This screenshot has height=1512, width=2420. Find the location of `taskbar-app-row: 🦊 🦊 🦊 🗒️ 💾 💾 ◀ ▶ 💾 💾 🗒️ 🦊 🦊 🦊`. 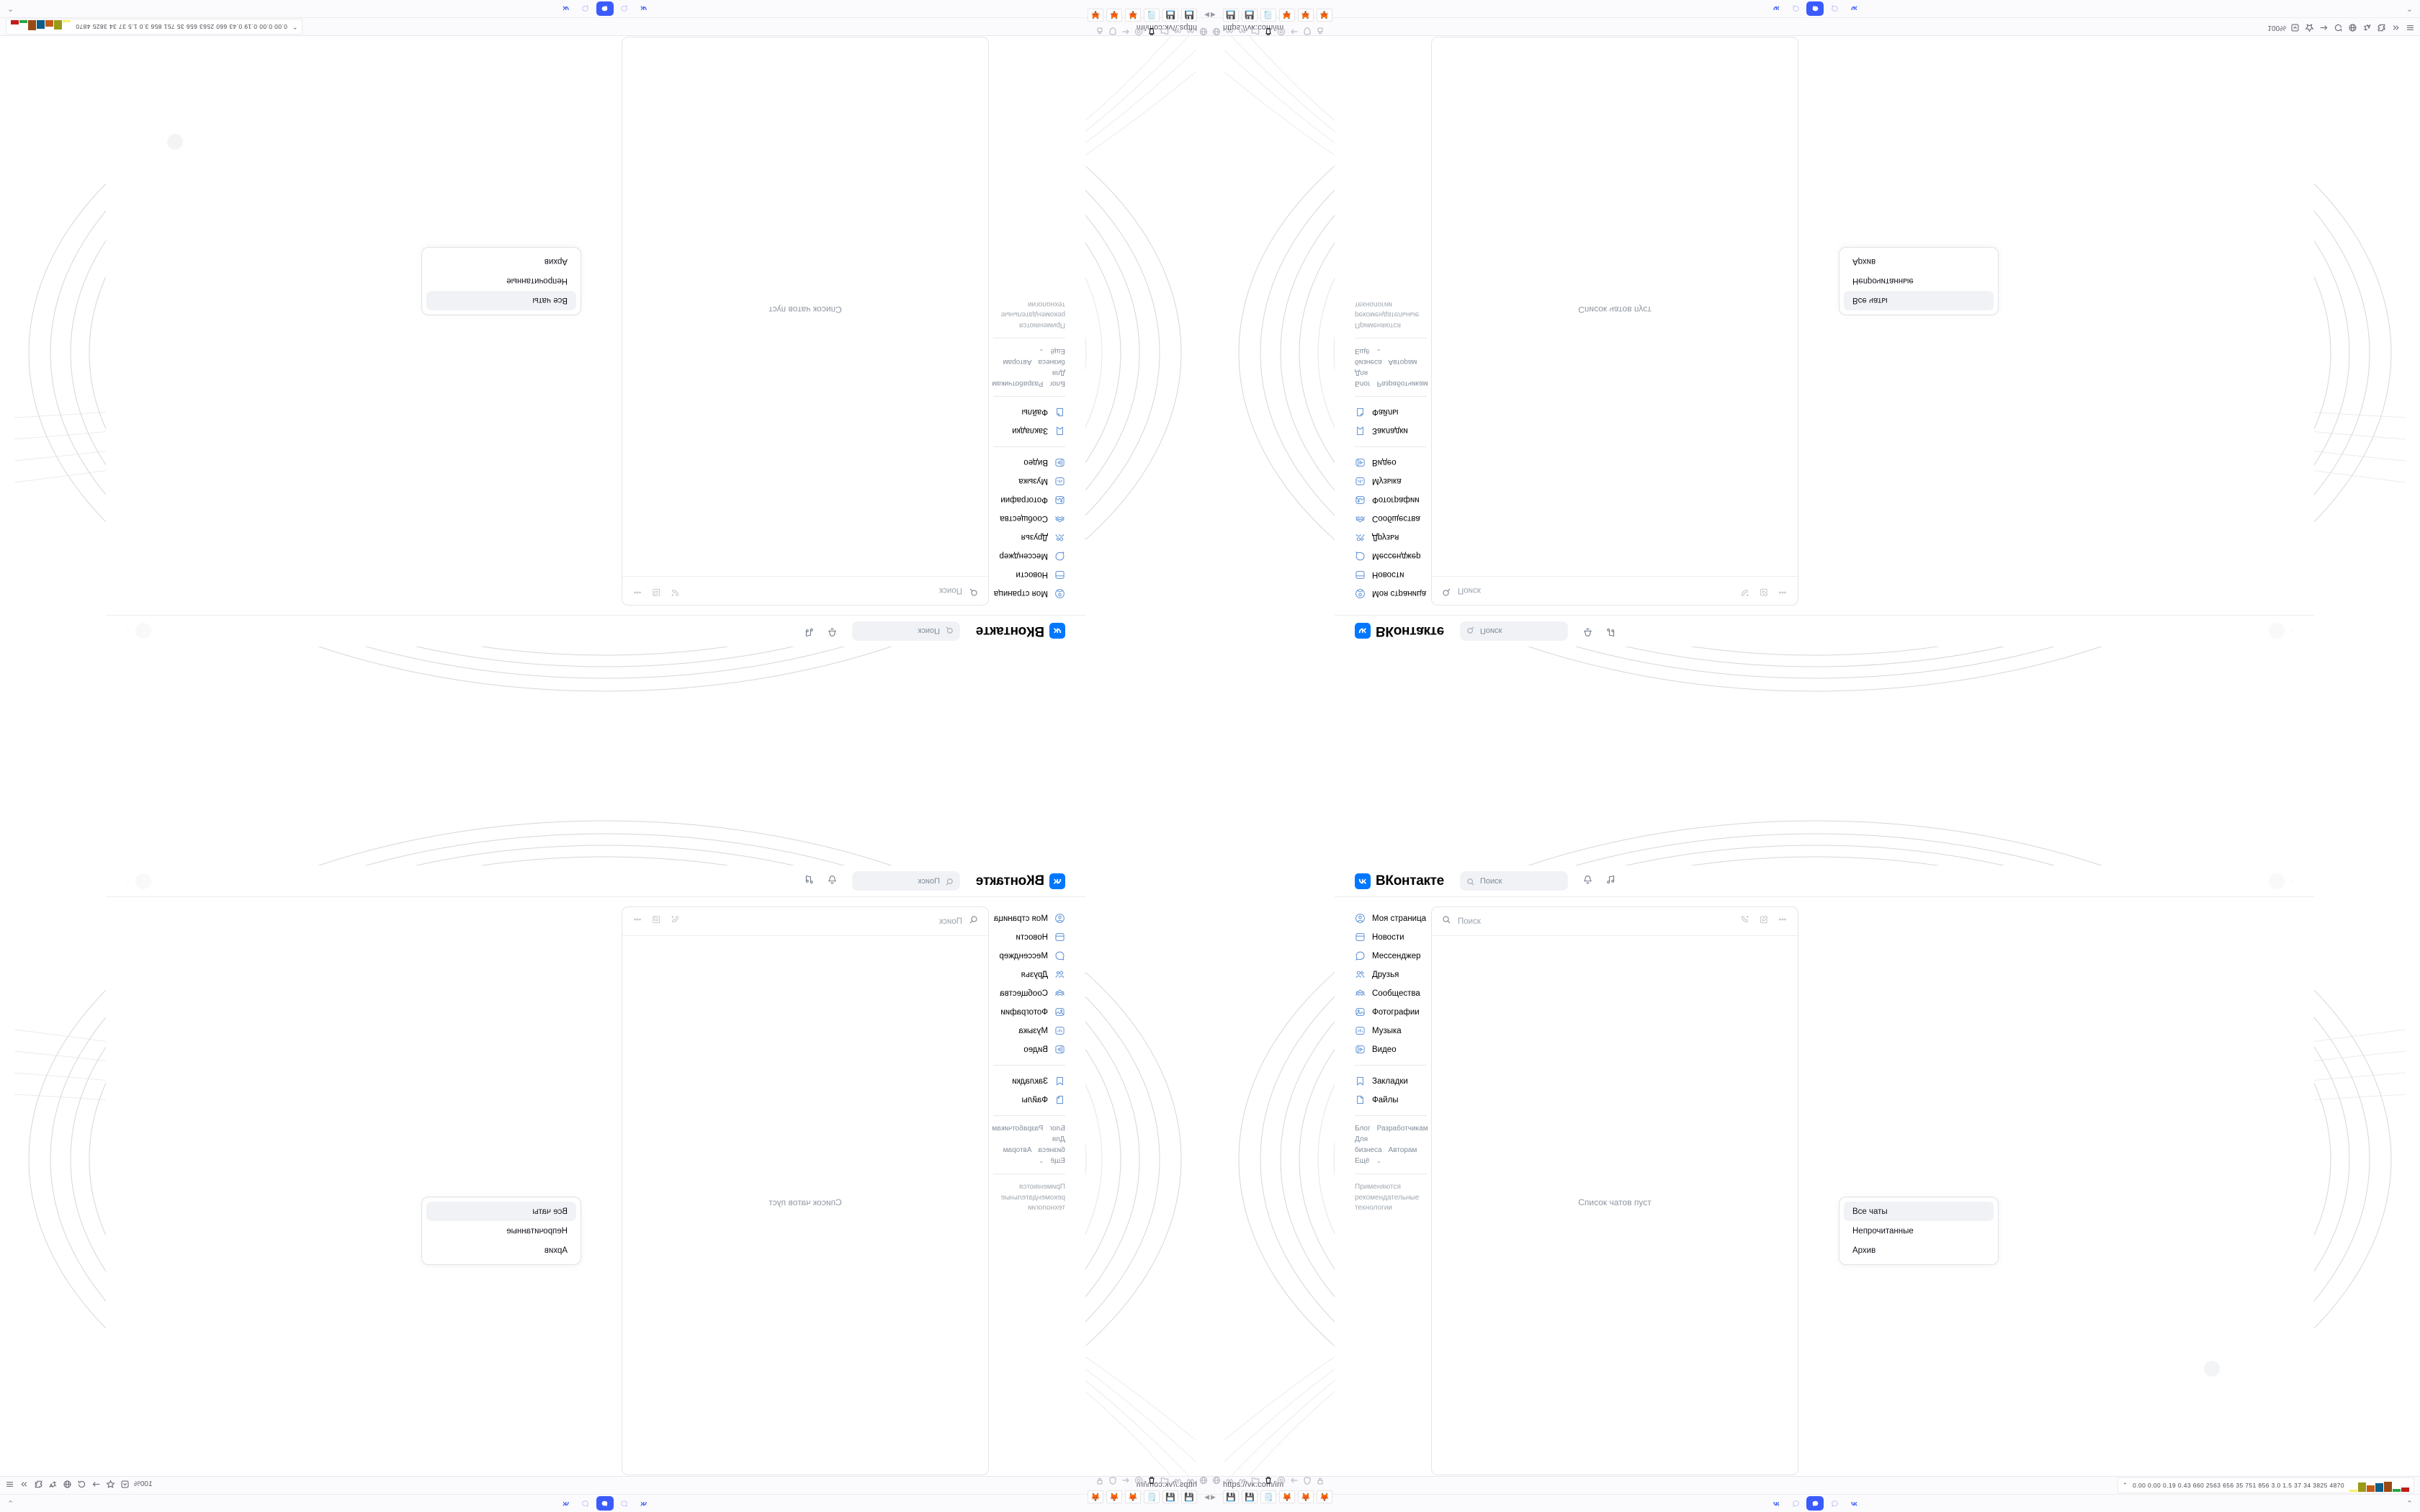

taskbar-app-row: 🦊 🦊 🦊 🗒️ 💾 💾 ◀ ▶ 💾 💾 🗒️ 🦊 🦊 🦊 is located at coordinates (1210, 1497).